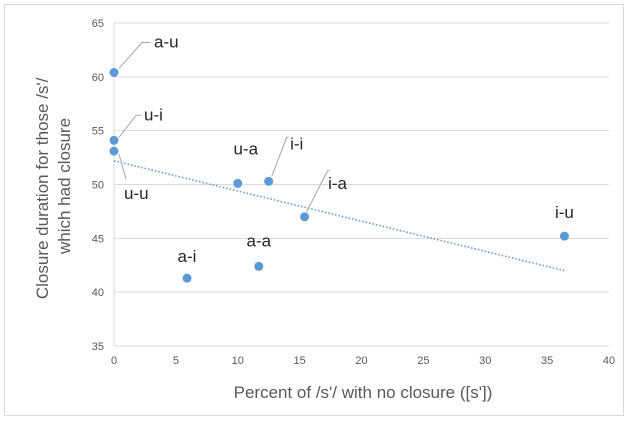  What do you see at coordinates (176, 361) in the screenshot?
I see `x-tick-label: 5` at bounding box center [176, 361].